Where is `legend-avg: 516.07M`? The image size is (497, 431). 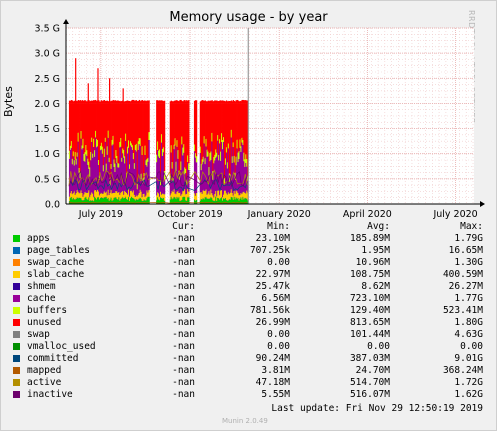
legend-avg: 516.07M is located at coordinates (369, 394).